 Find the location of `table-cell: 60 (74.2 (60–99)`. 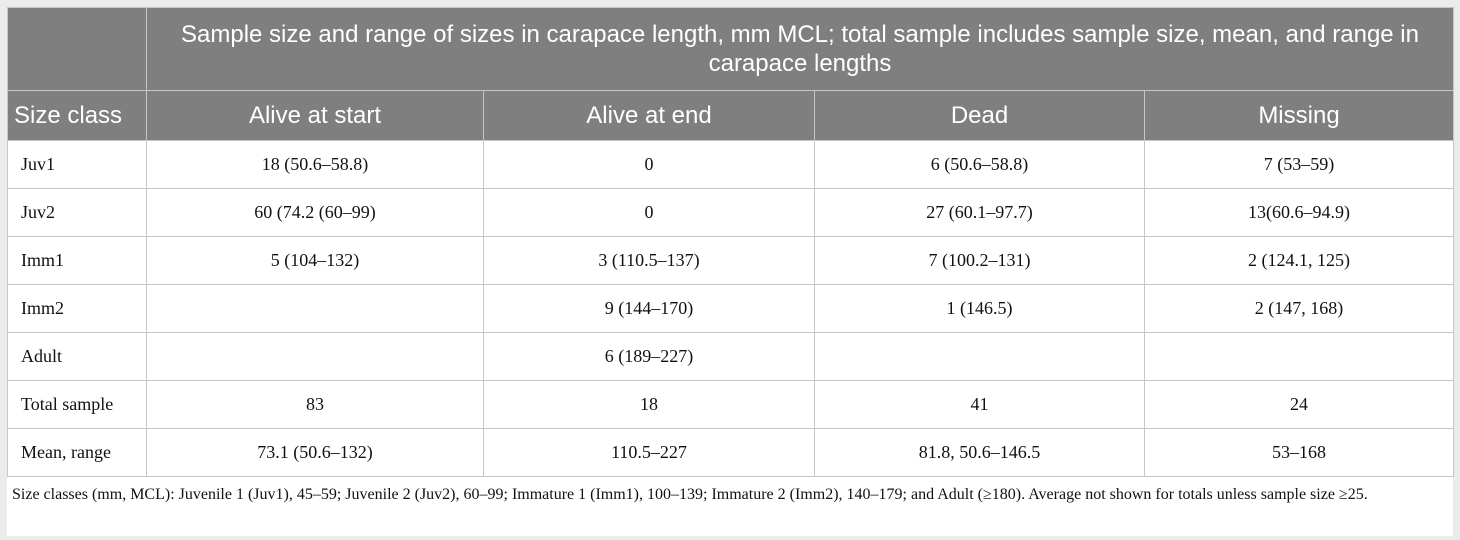

table-cell: 60 (74.2 (60–99) is located at coordinates (315, 212).